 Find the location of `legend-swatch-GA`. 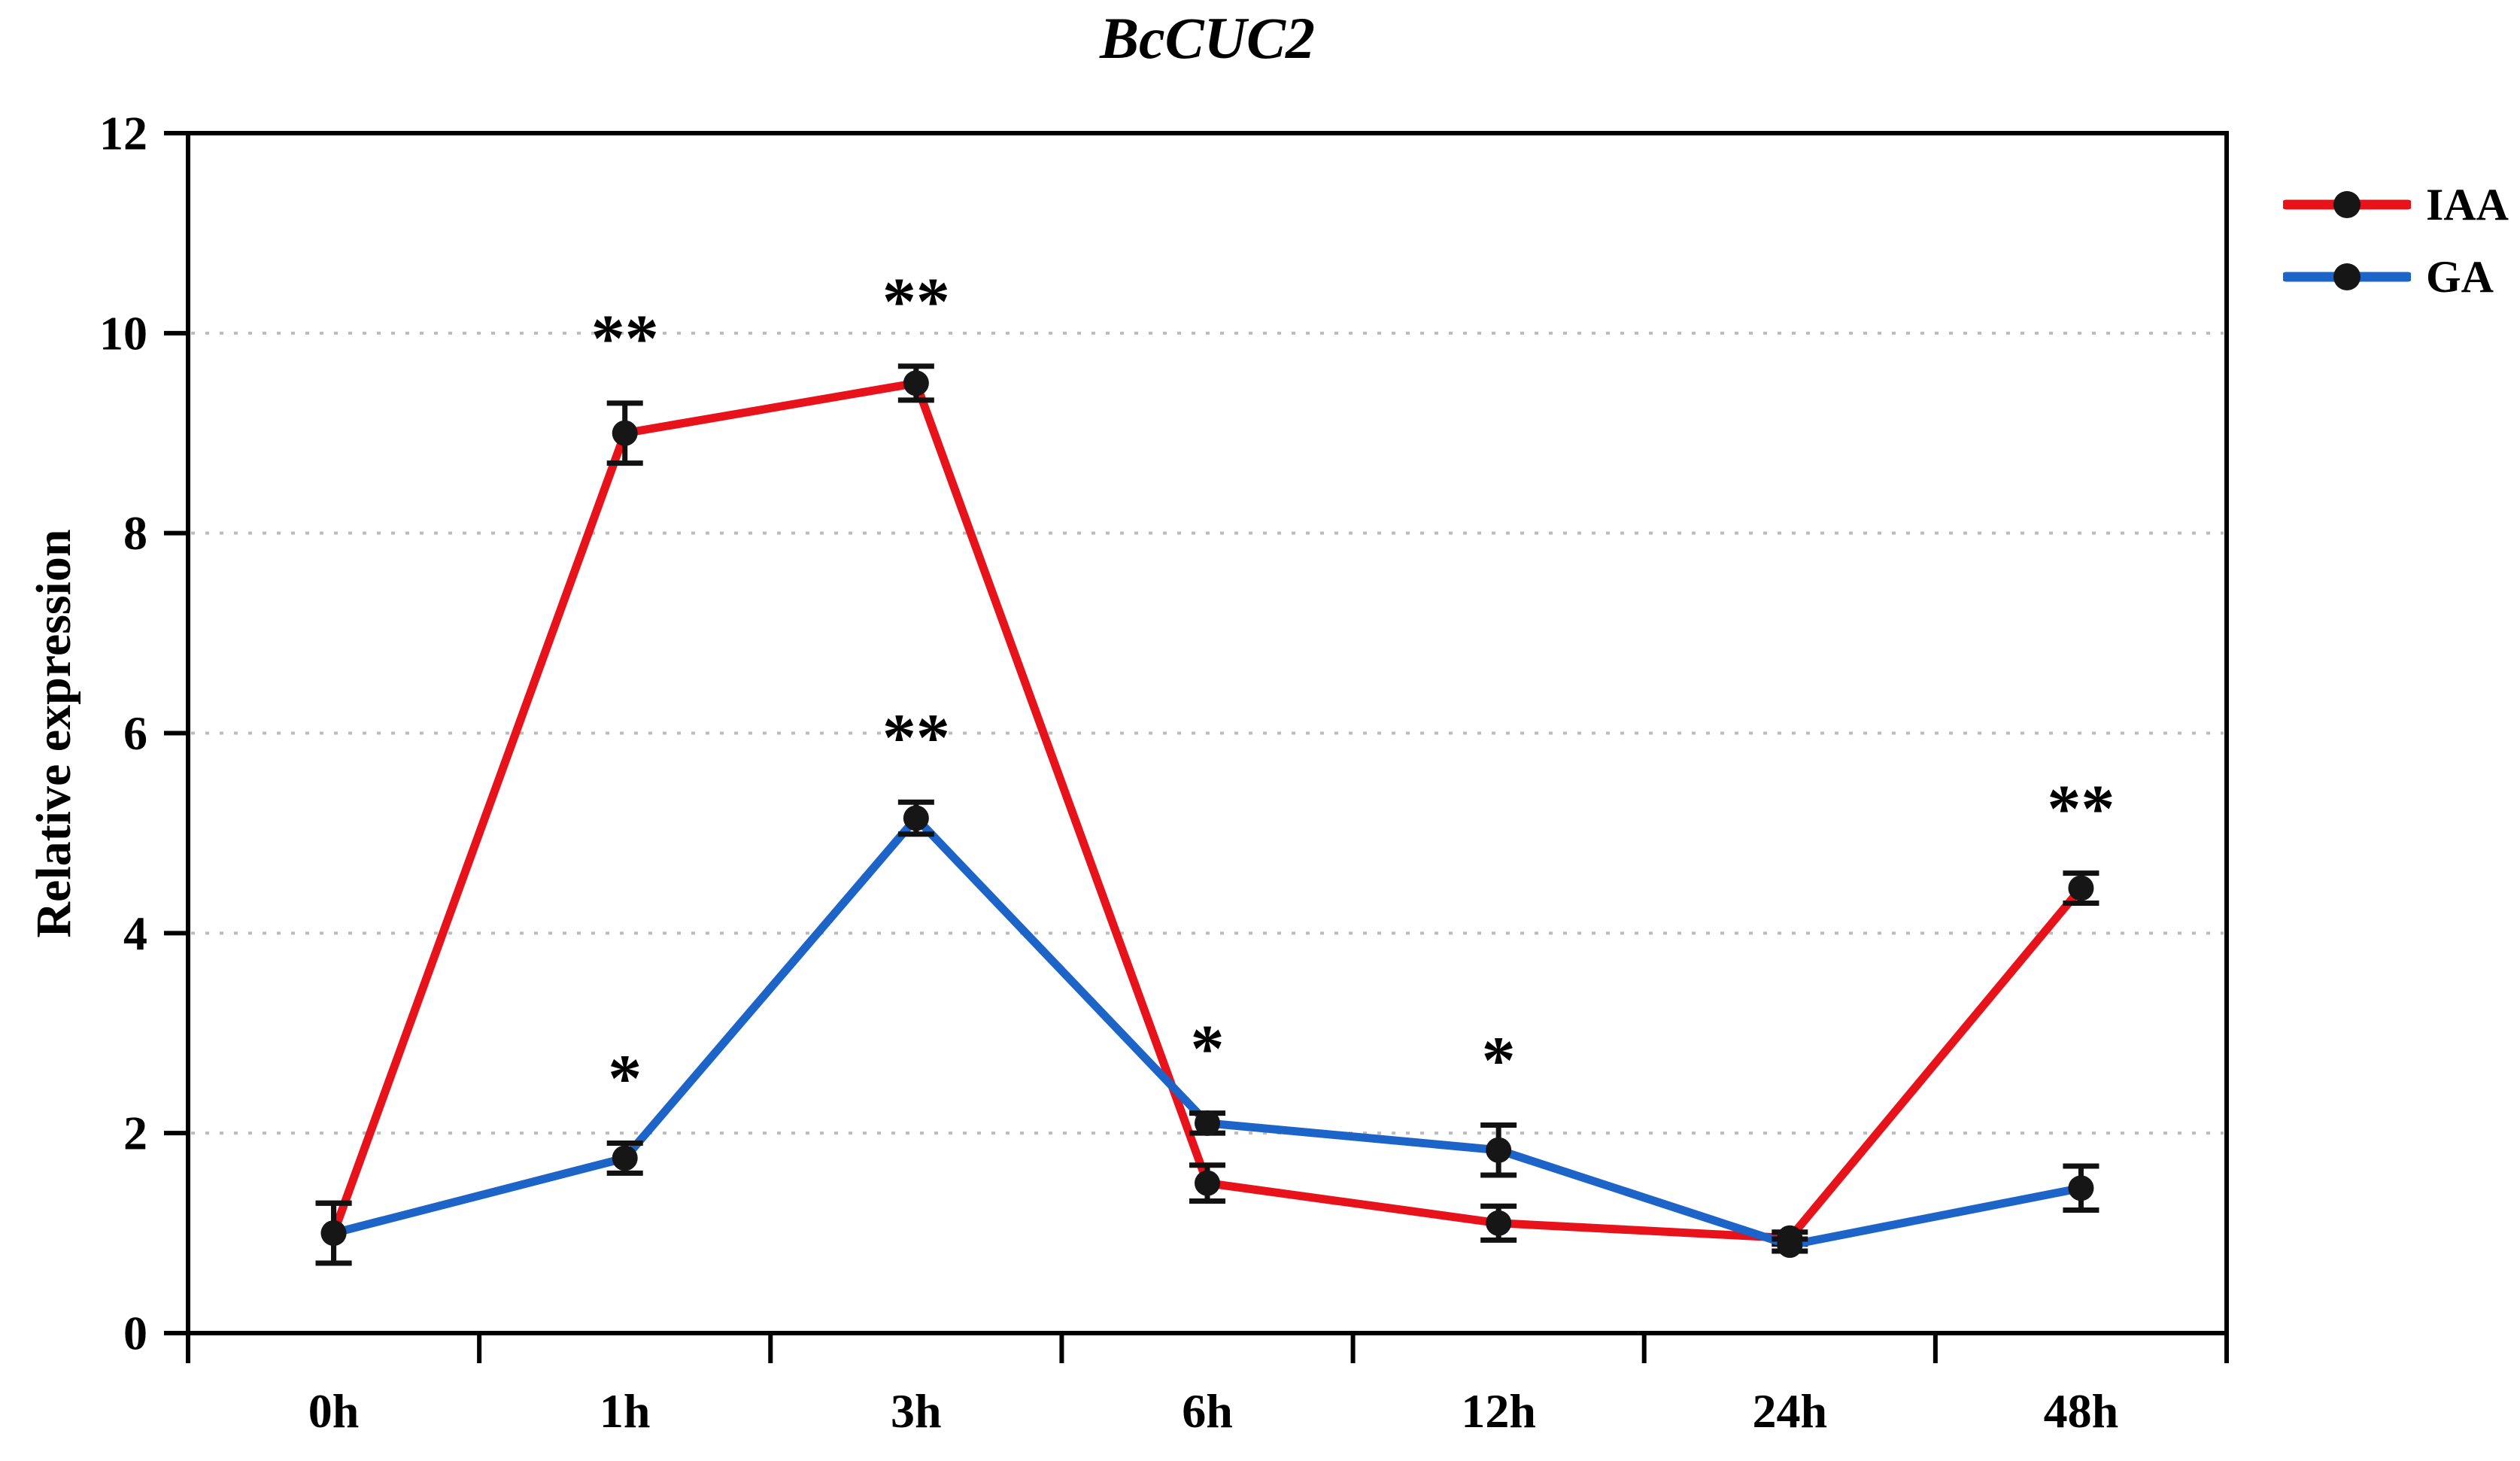

legend-swatch-GA is located at coordinates (2347, 276).